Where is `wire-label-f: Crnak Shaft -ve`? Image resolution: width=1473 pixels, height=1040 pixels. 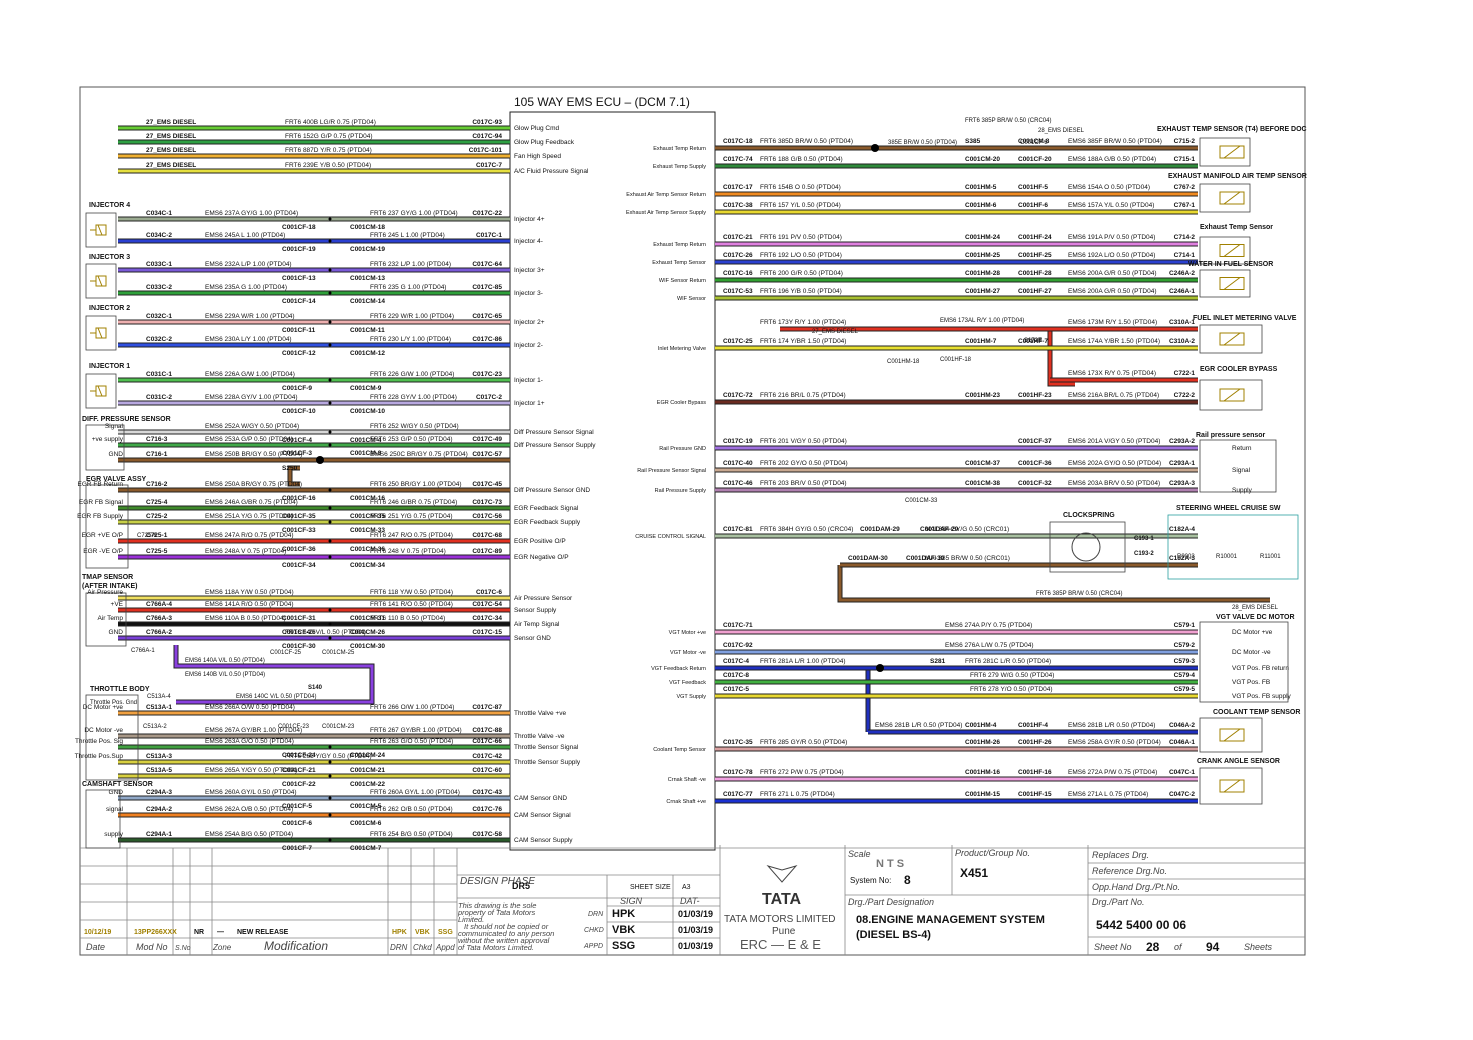
wire-label-f: Crnak Shaft -ve is located at coordinates (687, 780).